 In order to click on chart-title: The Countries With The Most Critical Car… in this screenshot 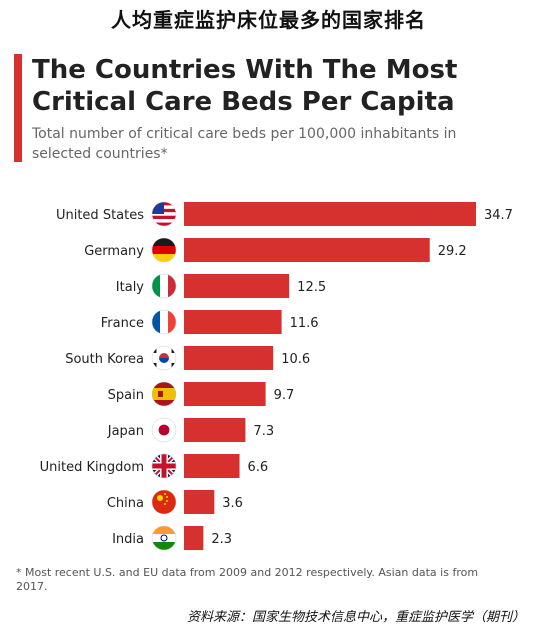, I will do `click(245, 86)`.